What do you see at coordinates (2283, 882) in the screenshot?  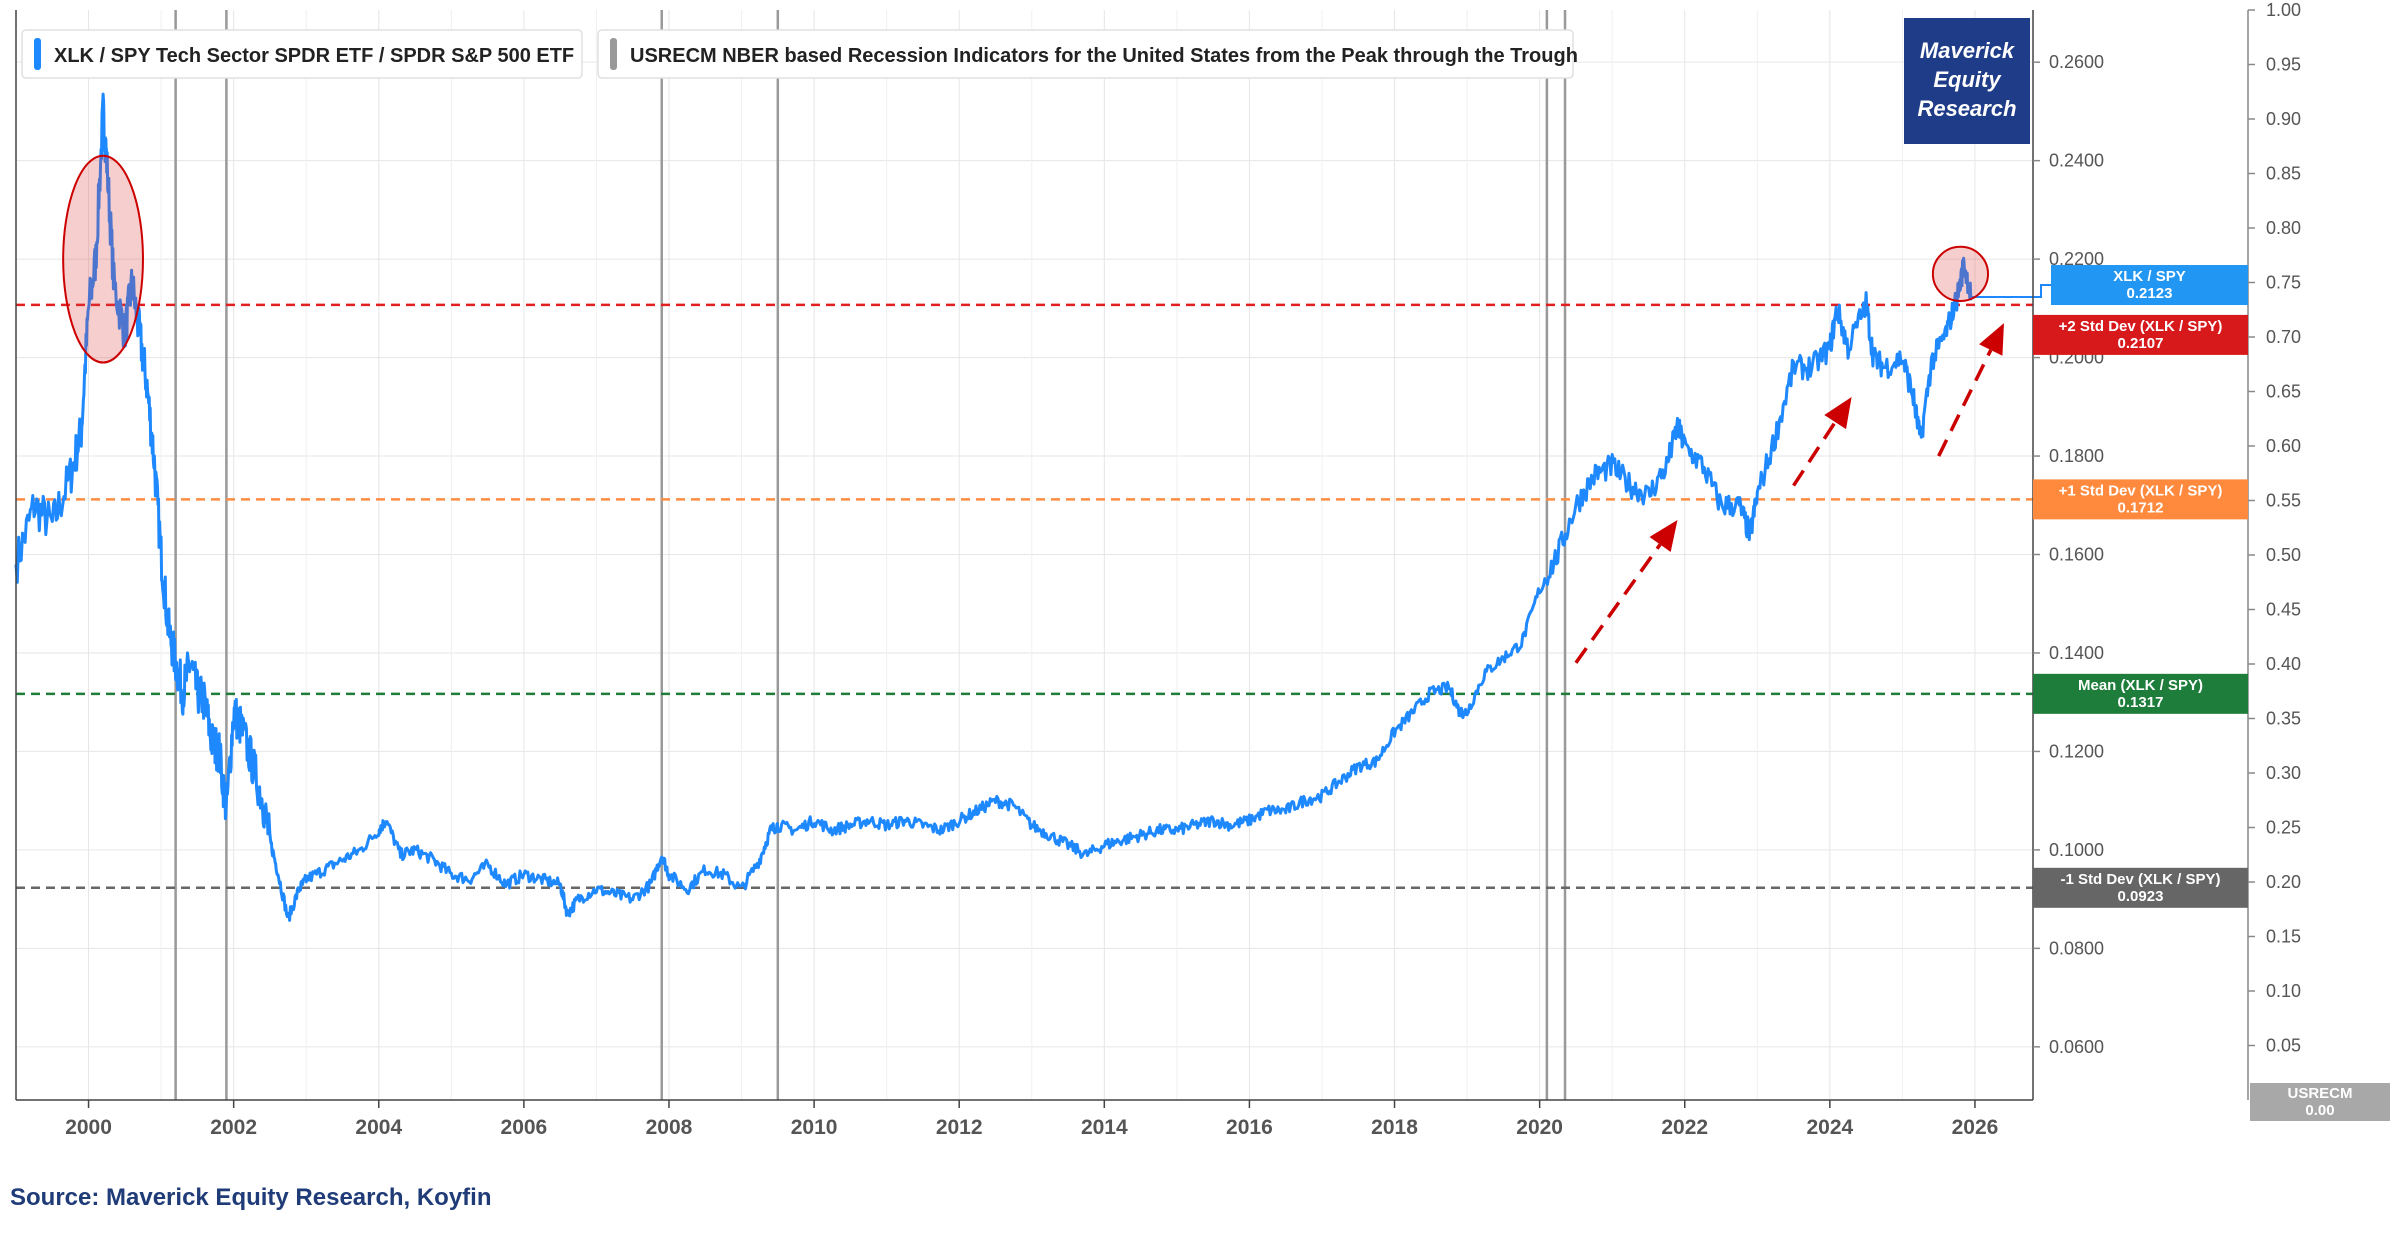 I see `y2-tick-label: 0.20` at bounding box center [2283, 882].